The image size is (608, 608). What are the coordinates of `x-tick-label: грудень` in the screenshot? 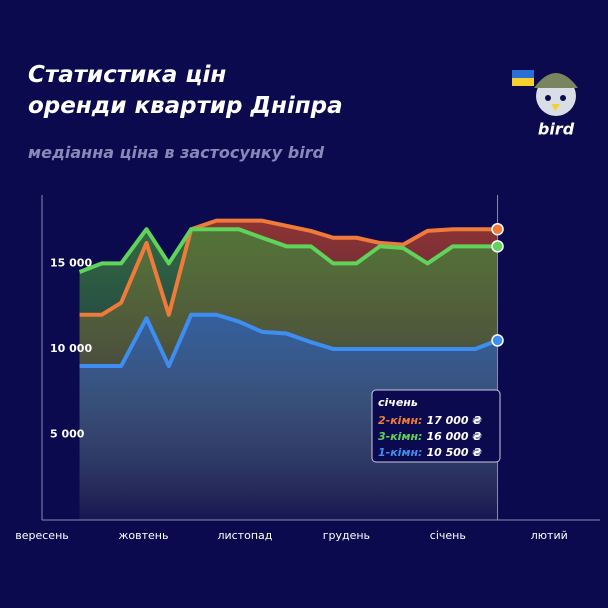 It's located at (346, 535).